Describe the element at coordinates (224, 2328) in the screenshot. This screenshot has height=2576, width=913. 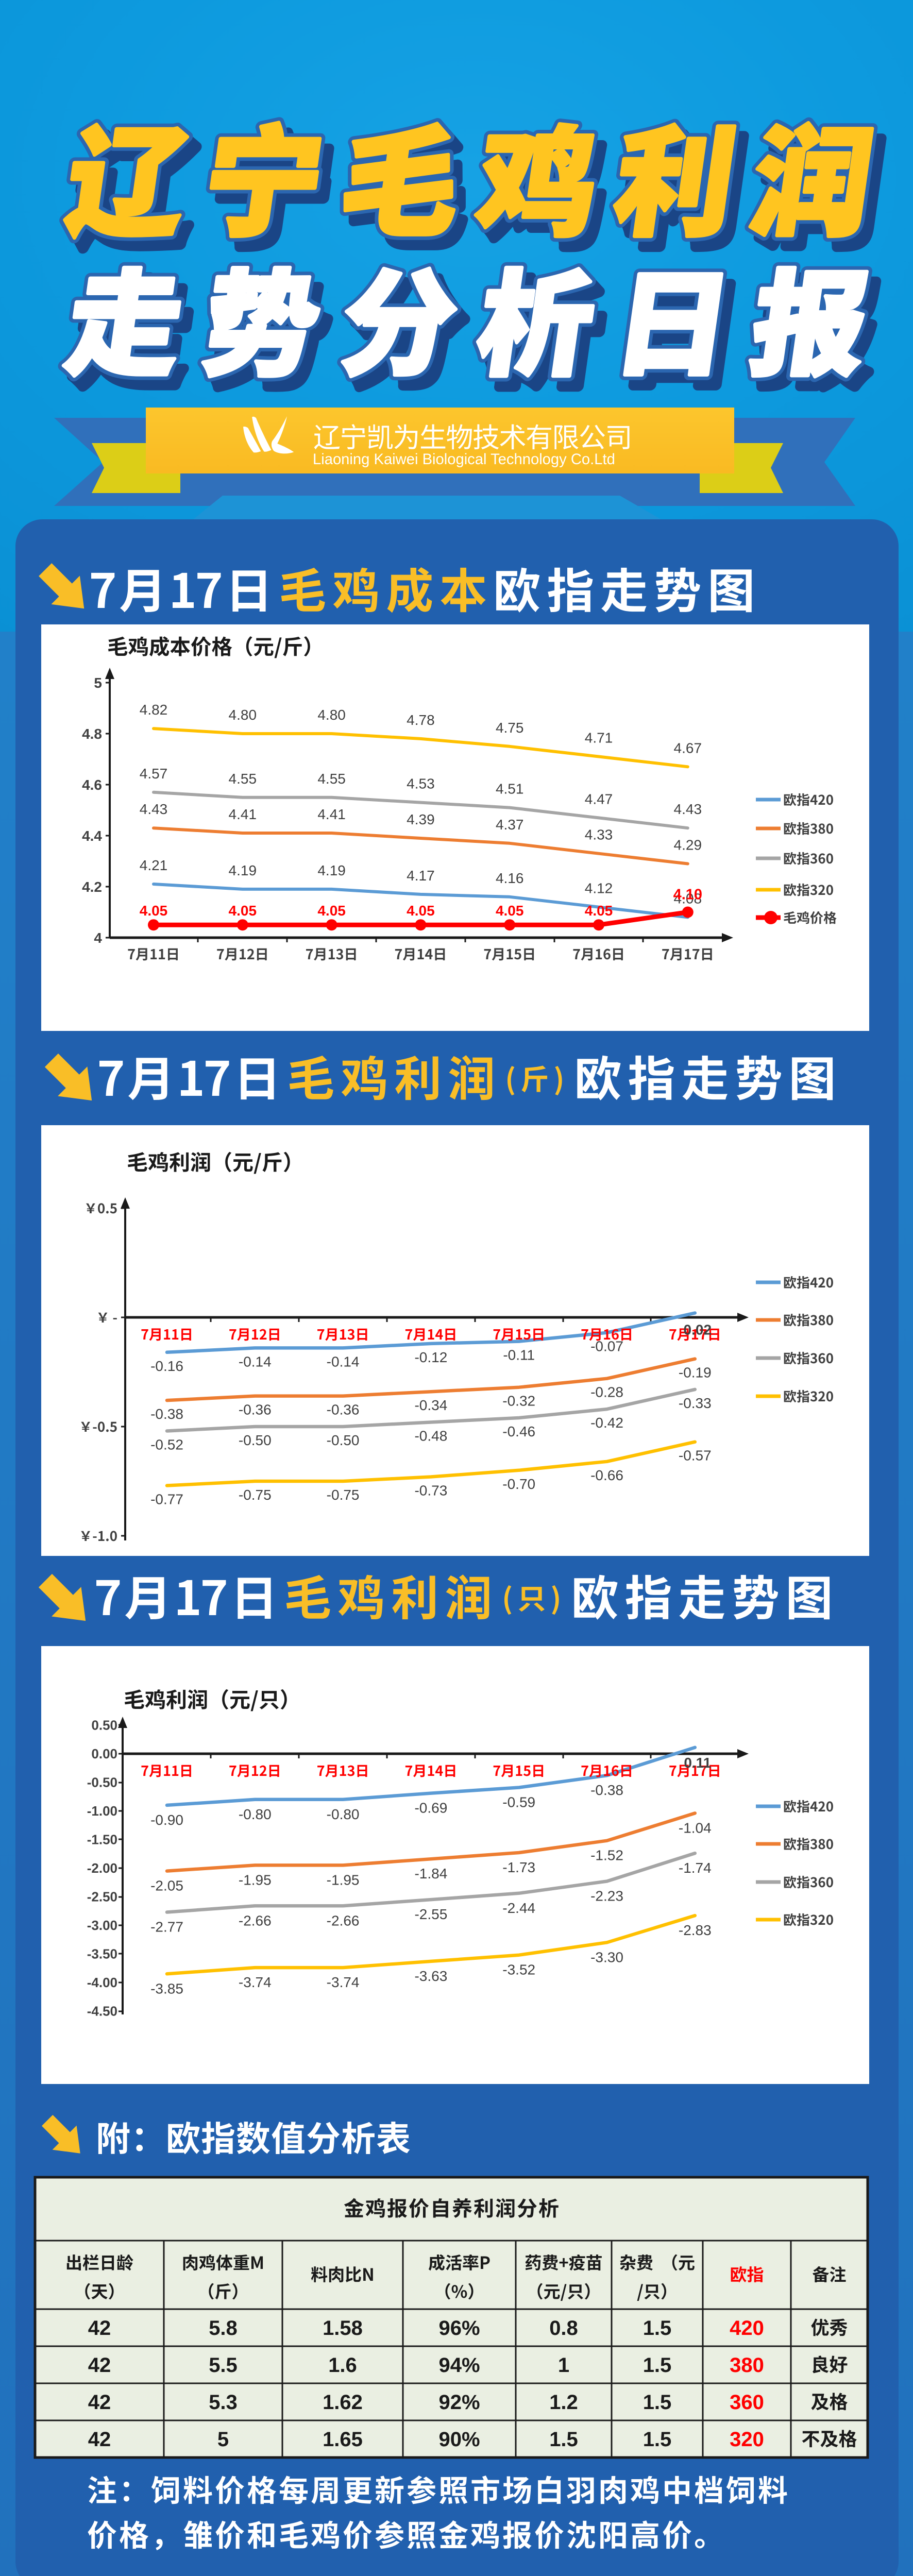
I see `svg-text: 5.8` at that location.